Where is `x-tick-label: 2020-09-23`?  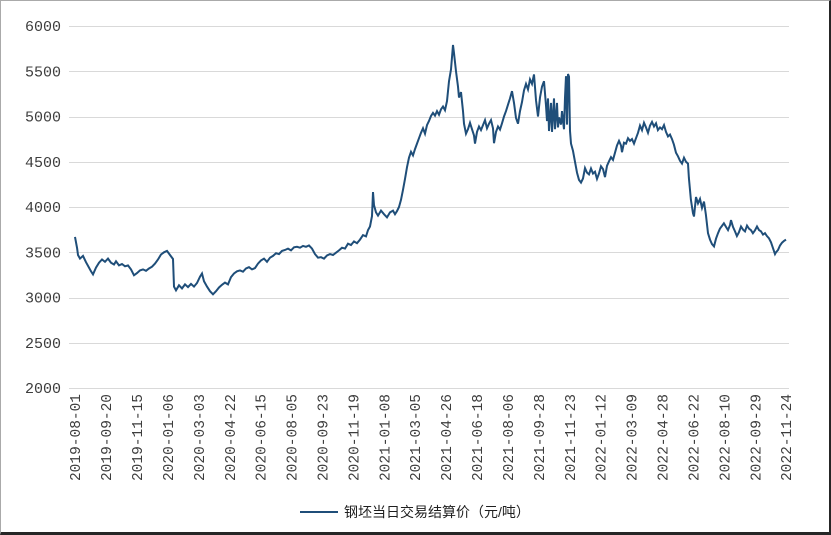
x-tick-label: 2020-09-23 is located at coordinates (325, 437).